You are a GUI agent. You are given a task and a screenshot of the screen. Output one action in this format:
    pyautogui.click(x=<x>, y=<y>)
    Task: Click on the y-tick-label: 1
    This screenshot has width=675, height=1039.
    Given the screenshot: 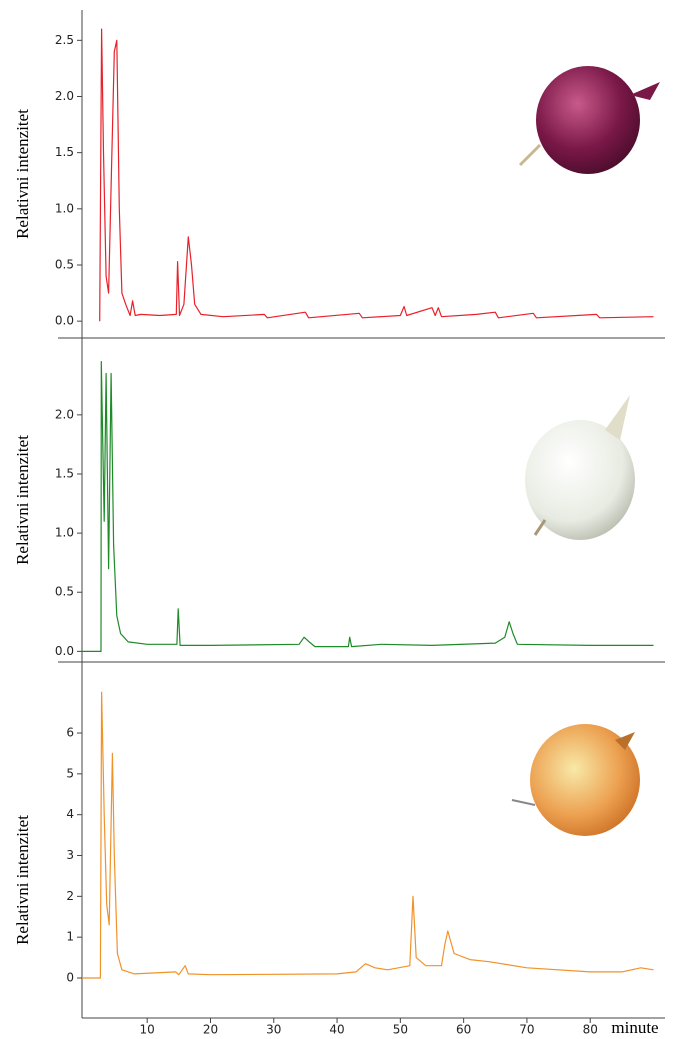 What is the action you would take?
    pyautogui.click(x=70, y=937)
    